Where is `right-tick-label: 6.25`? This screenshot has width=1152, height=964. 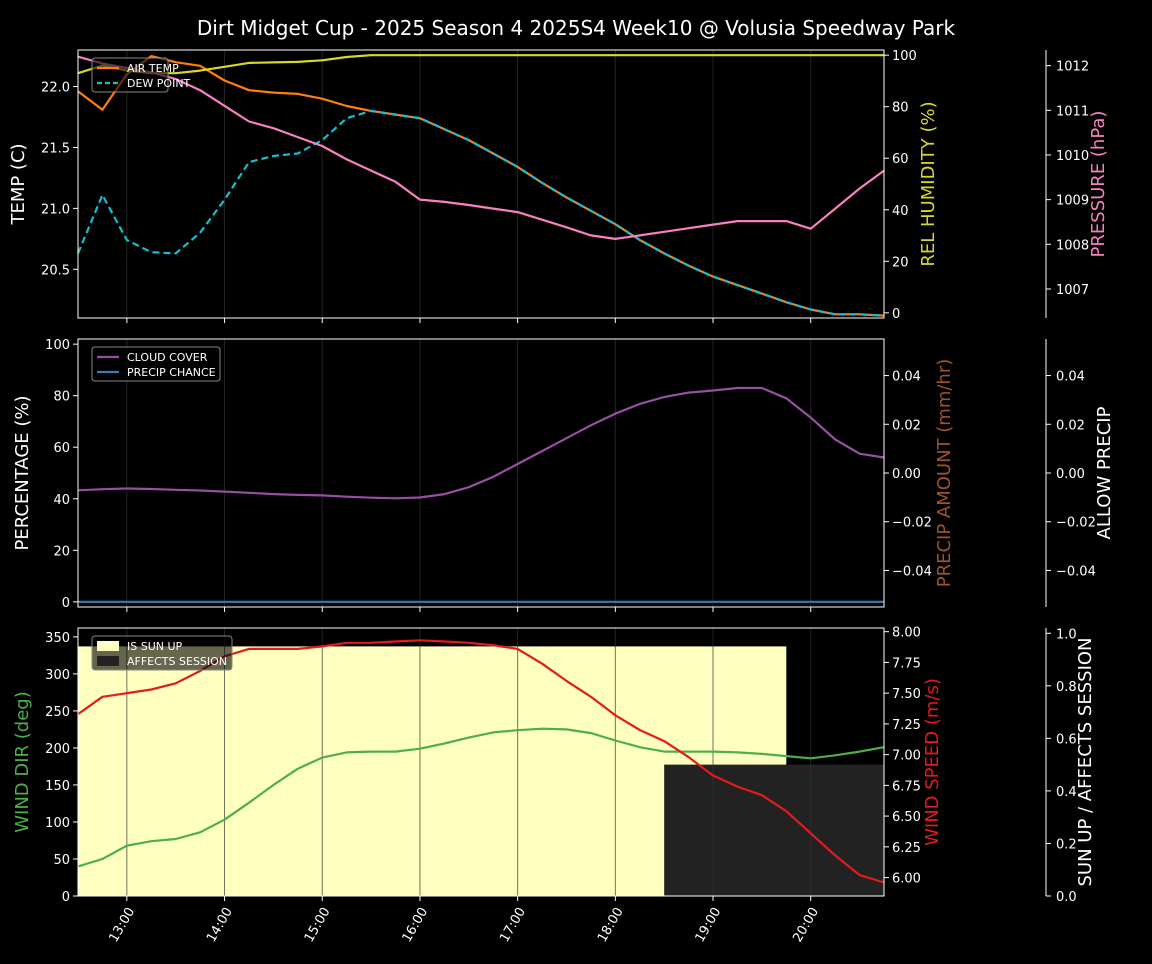 right-tick-label: 6.25 is located at coordinates (906, 848).